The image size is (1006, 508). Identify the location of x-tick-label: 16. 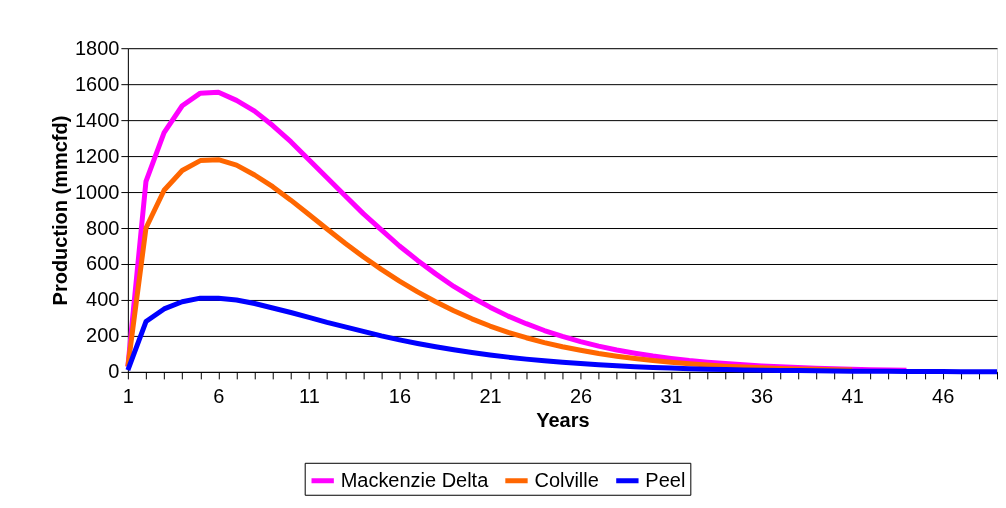
(400, 396).